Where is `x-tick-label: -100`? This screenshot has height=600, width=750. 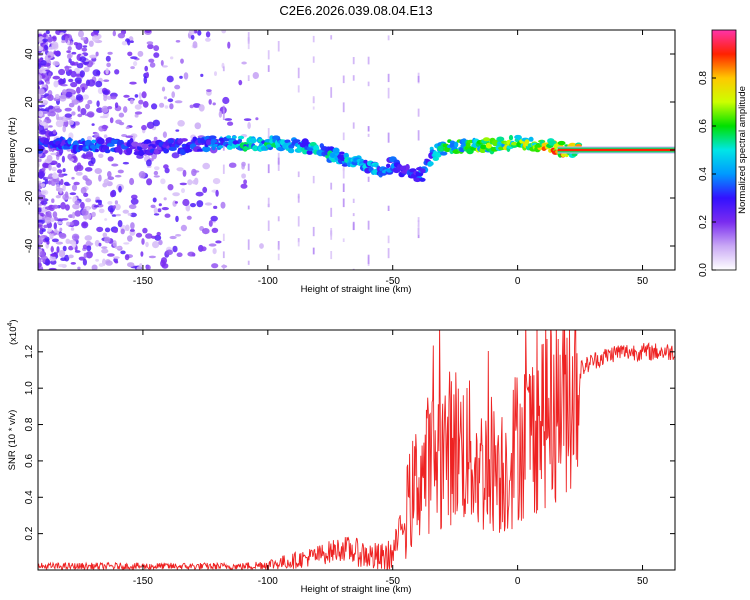 x-tick-label: -100 is located at coordinates (268, 581).